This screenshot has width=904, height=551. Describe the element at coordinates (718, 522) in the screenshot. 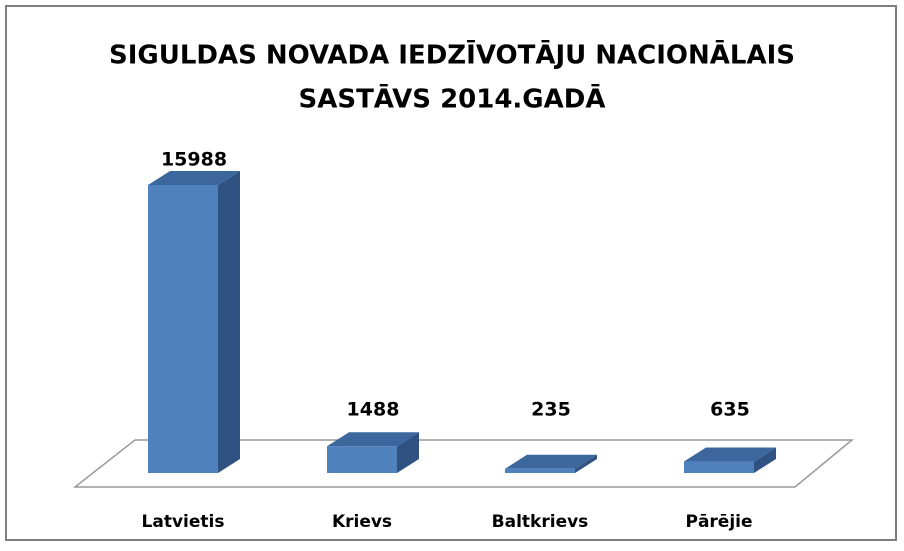

I see `x-tick-label: Pārējie` at that location.